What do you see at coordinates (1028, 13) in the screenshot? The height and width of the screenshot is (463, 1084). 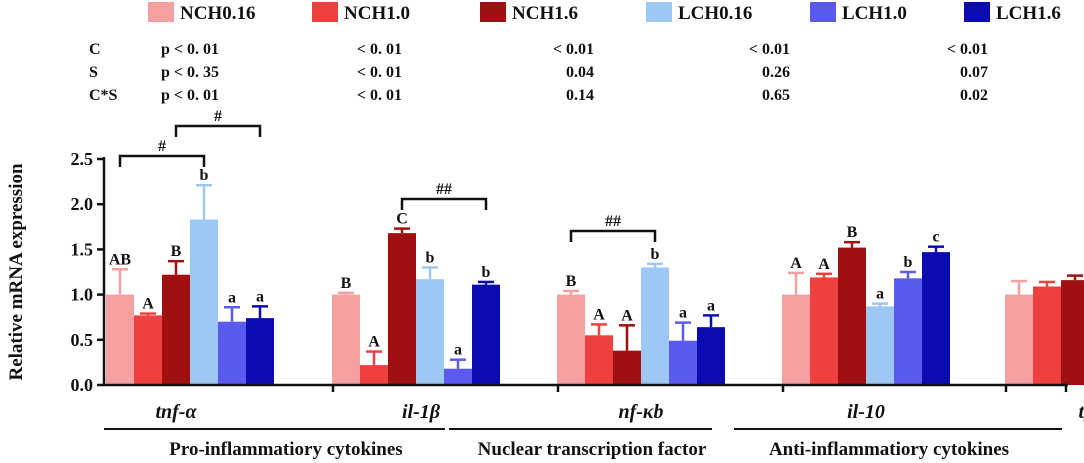 I see `legend-label: LCH1.6` at bounding box center [1028, 13].